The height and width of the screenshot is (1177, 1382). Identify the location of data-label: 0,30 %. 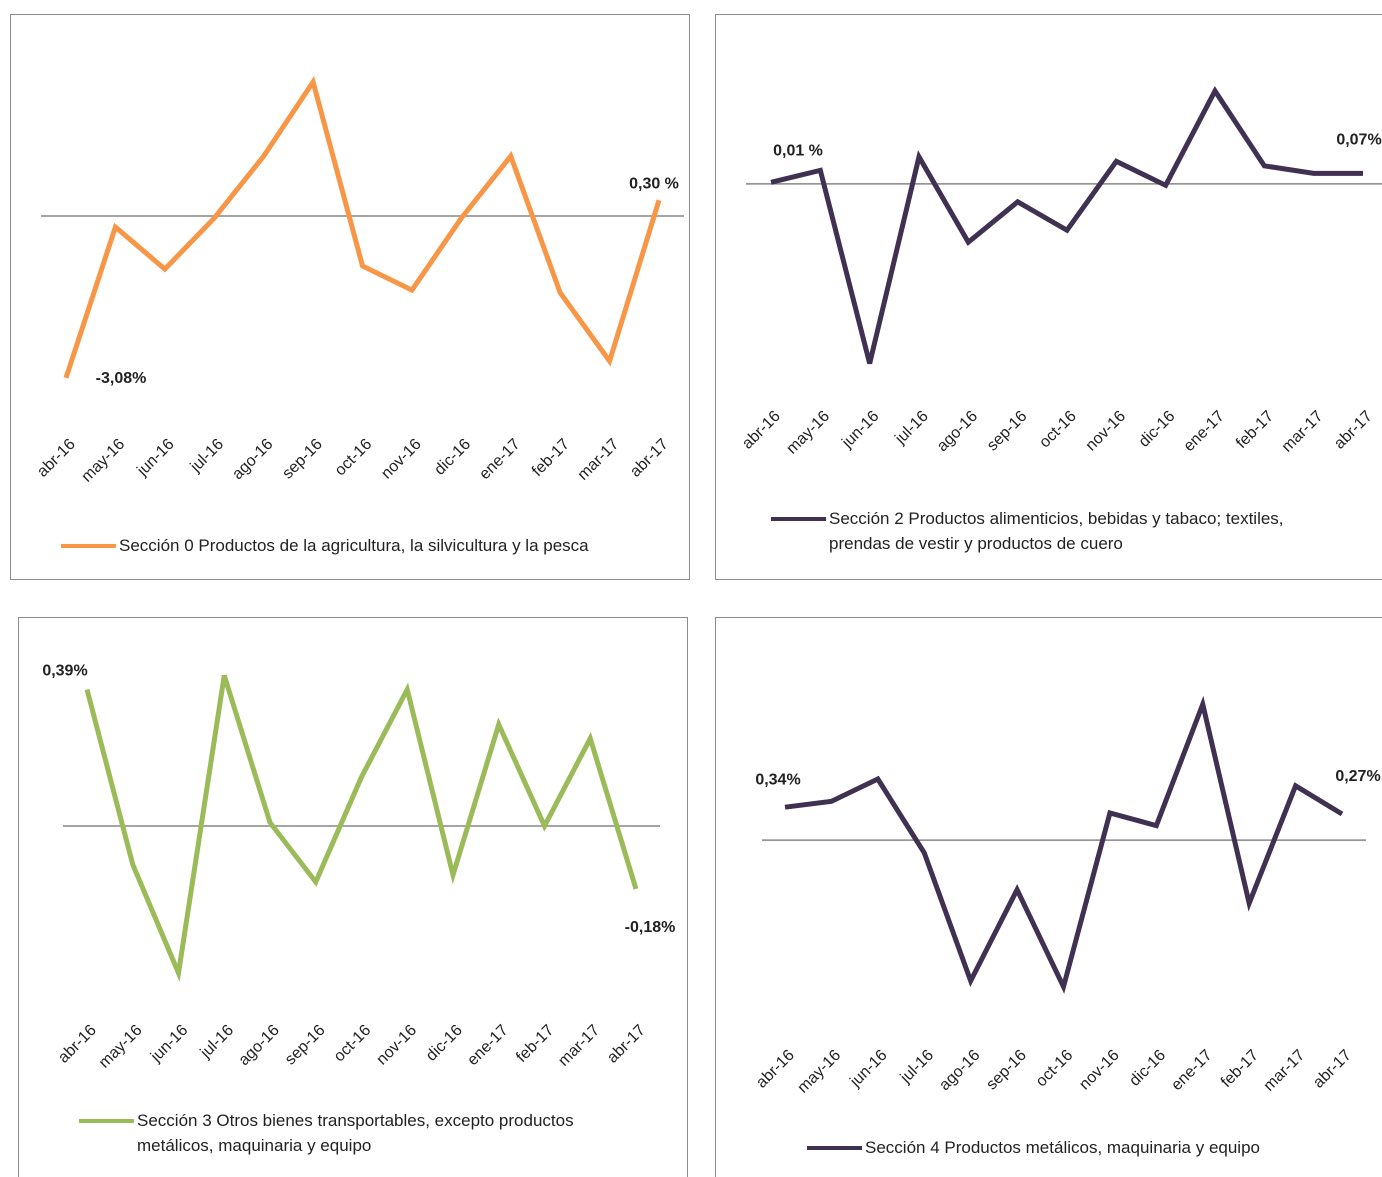
(654, 183).